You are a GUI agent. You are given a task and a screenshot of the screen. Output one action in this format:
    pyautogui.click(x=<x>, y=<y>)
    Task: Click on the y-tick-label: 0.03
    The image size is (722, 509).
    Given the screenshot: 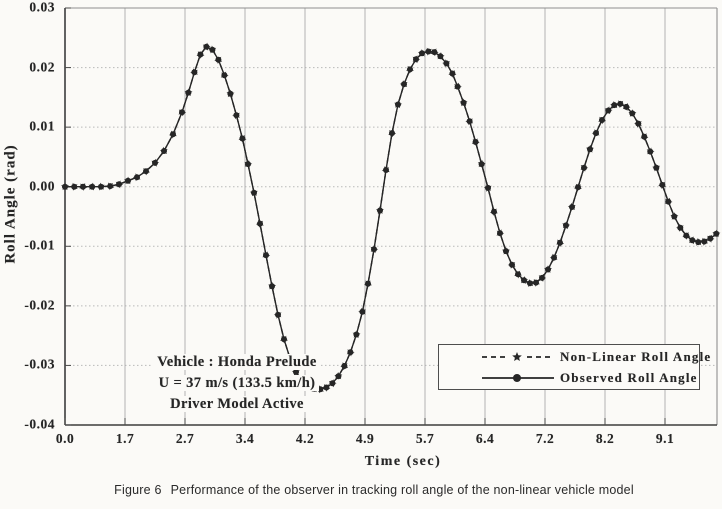 What is the action you would take?
    pyautogui.click(x=42, y=7)
    